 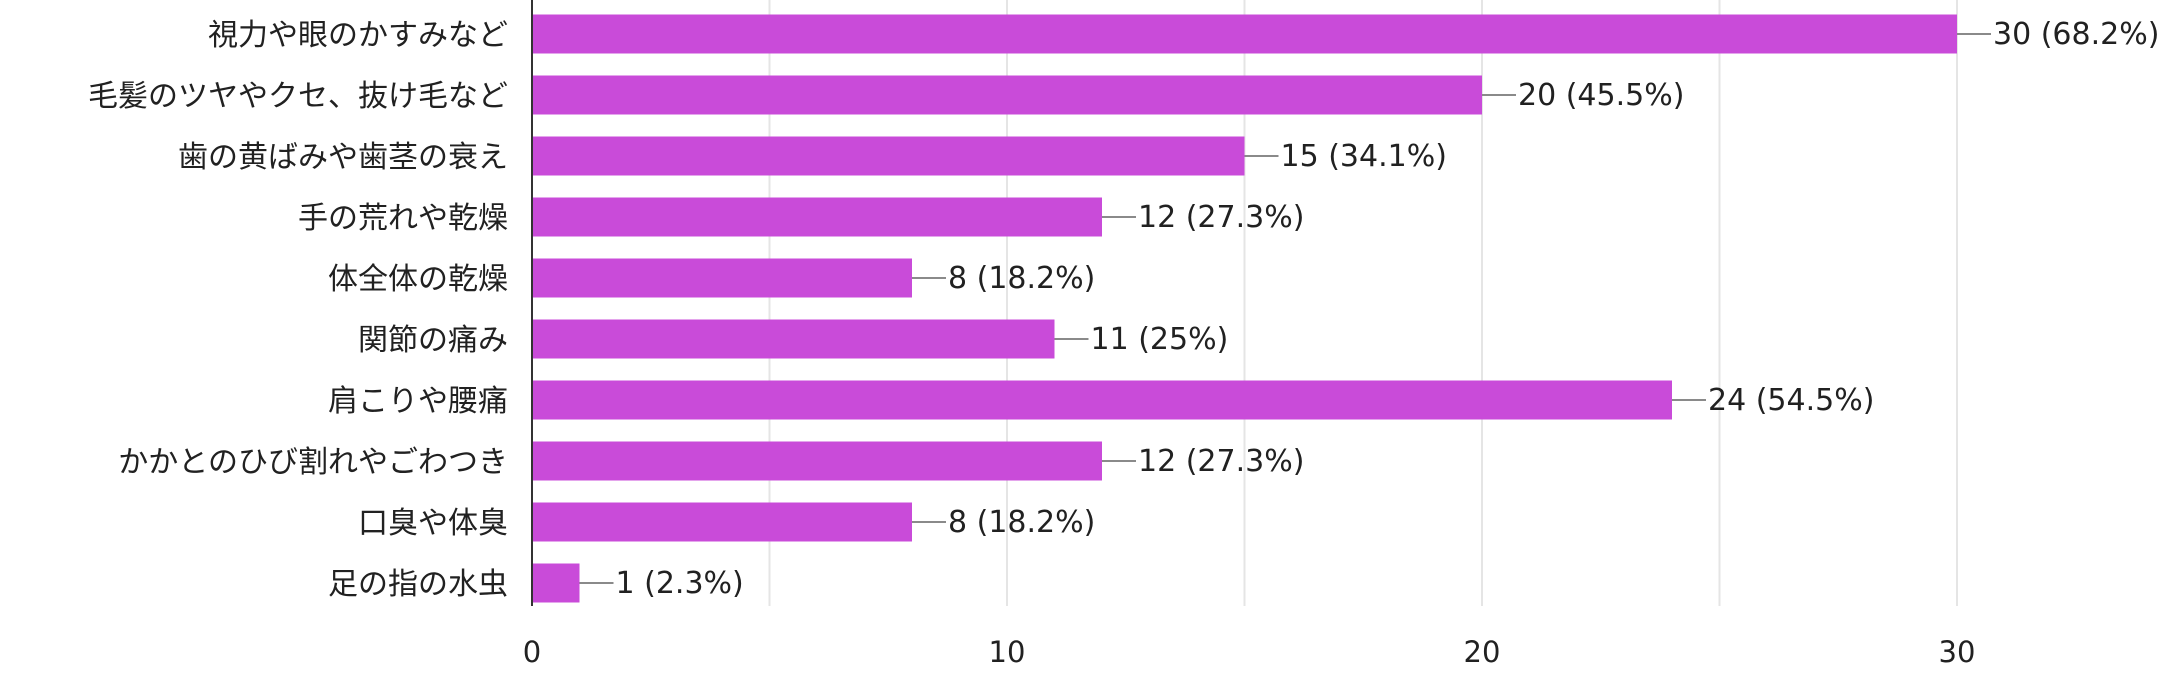 What do you see at coordinates (1601, 95) in the screenshot?
I see `value-label: 20 (45.5%)` at bounding box center [1601, 95].